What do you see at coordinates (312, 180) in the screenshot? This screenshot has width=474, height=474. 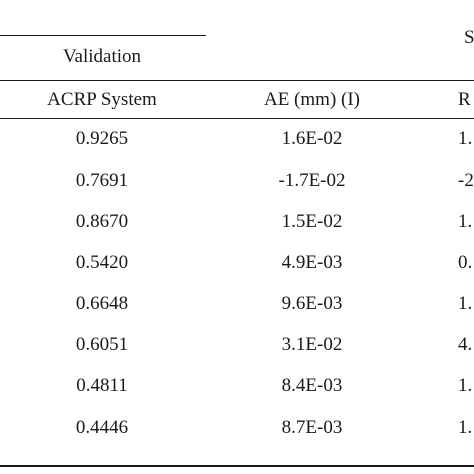 I see `table-cell: -1.7E-02` at bounding box center [312, 180].